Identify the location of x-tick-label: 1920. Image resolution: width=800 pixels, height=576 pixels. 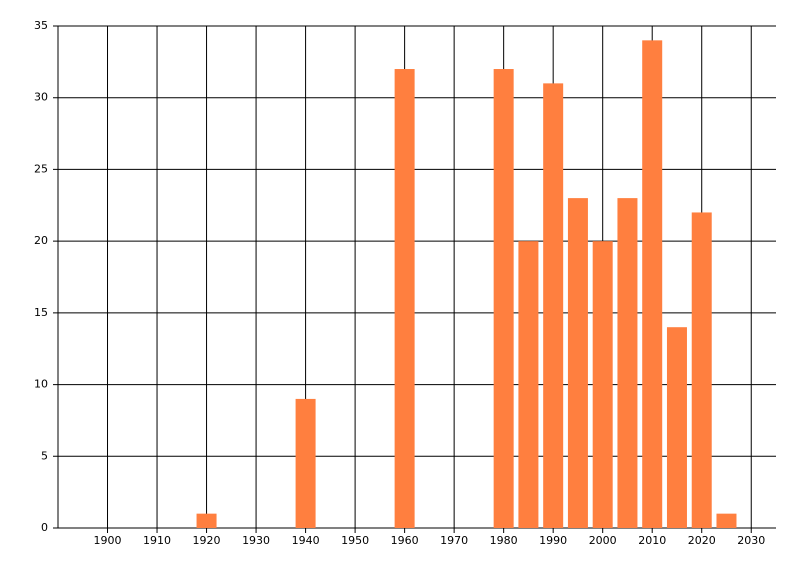
(207, 540).